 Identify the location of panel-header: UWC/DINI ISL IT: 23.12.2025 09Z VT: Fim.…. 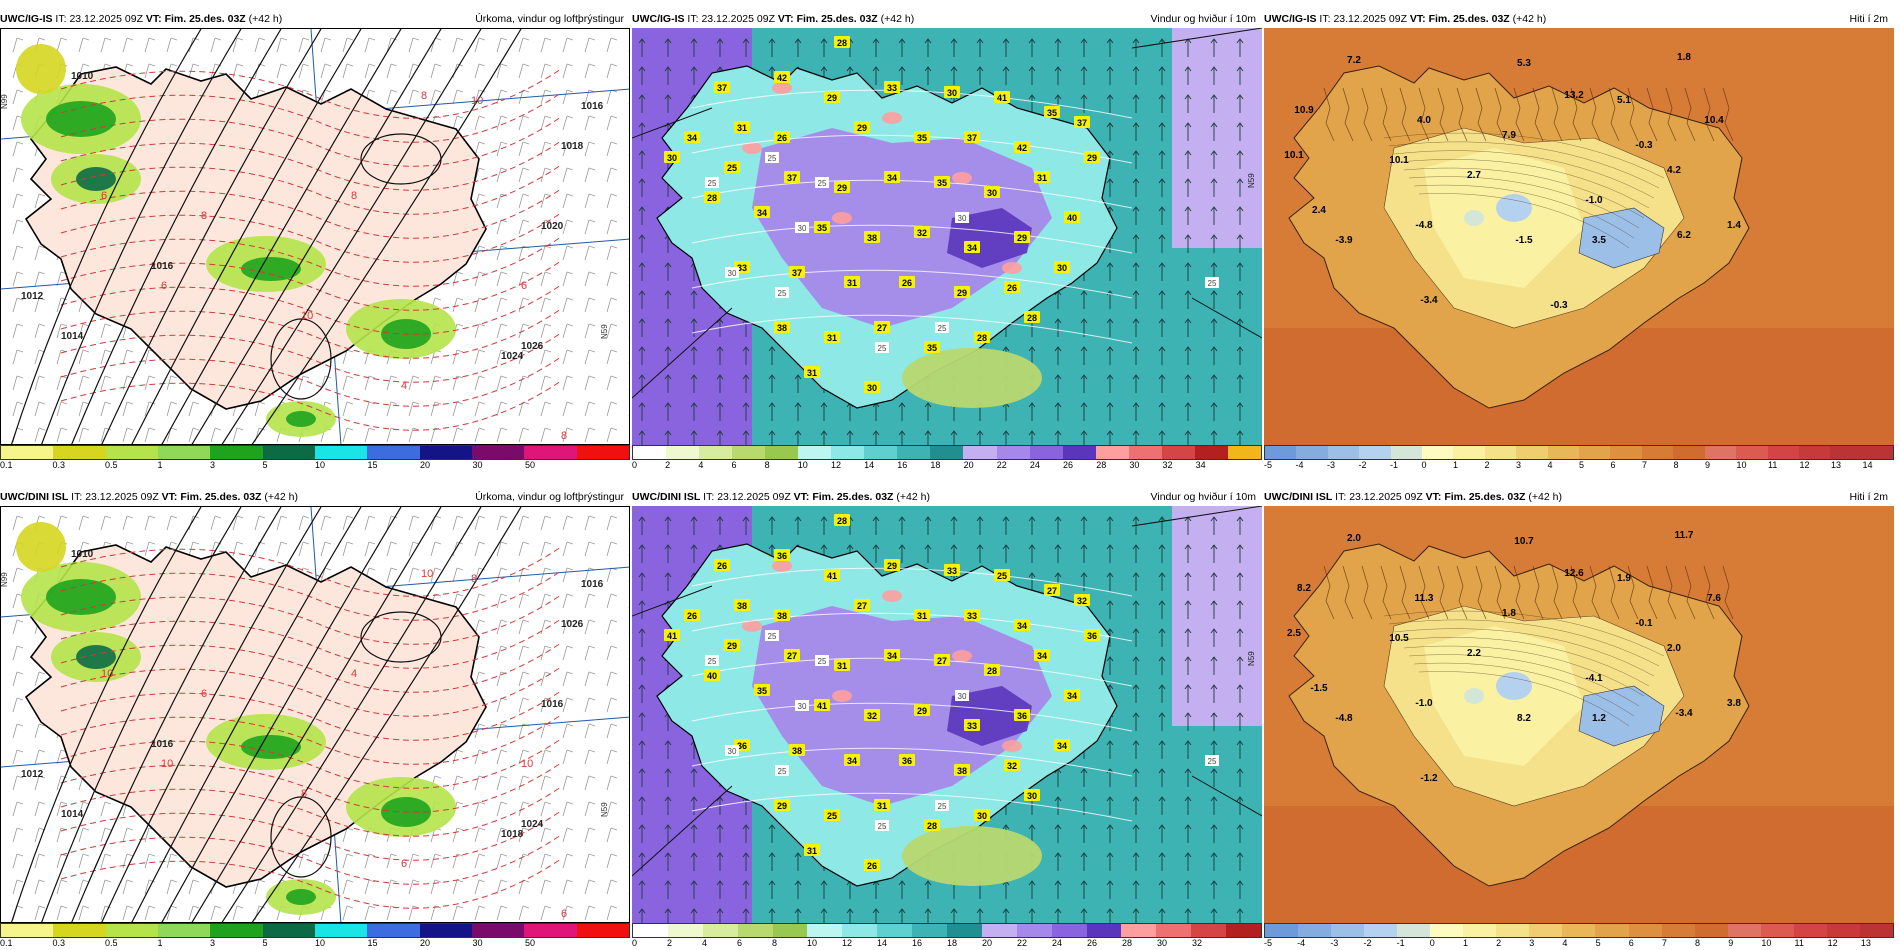
(315, 497).